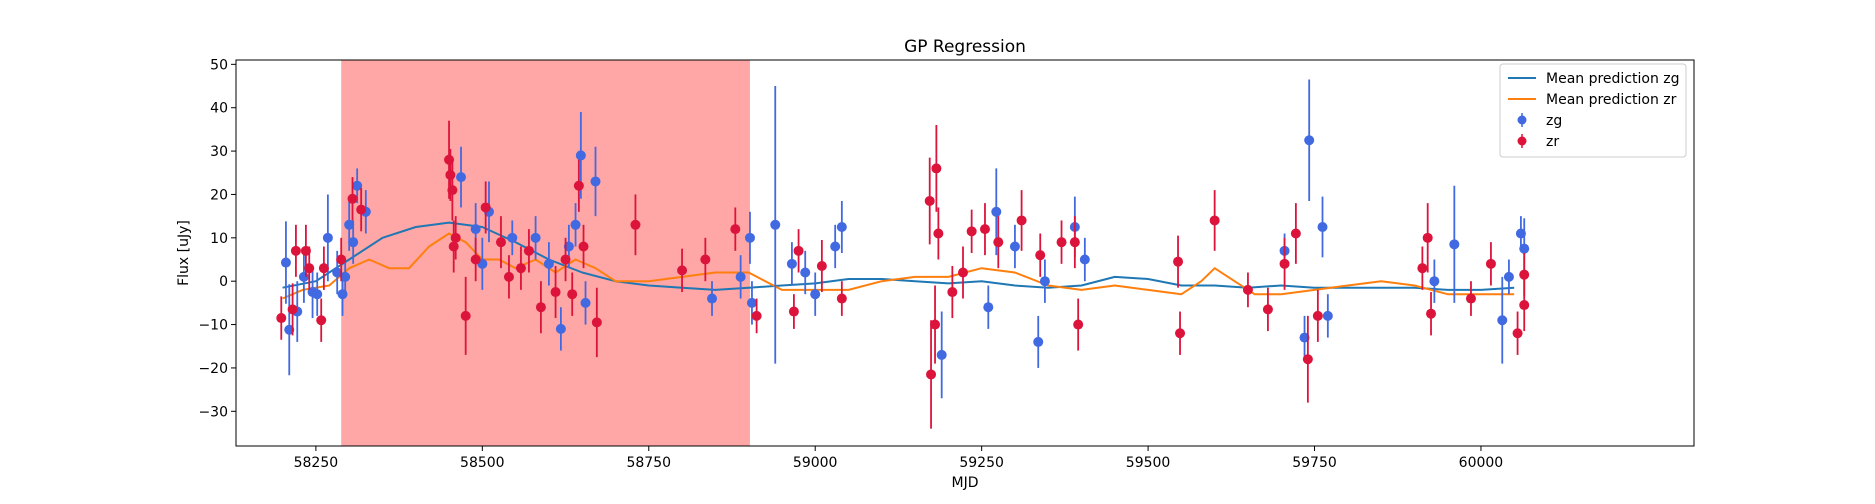 The image size is (1875, 504). Describe the element at coordinates (219, 109) in the screenshot. I see `y-tick-label: 40` at that location.